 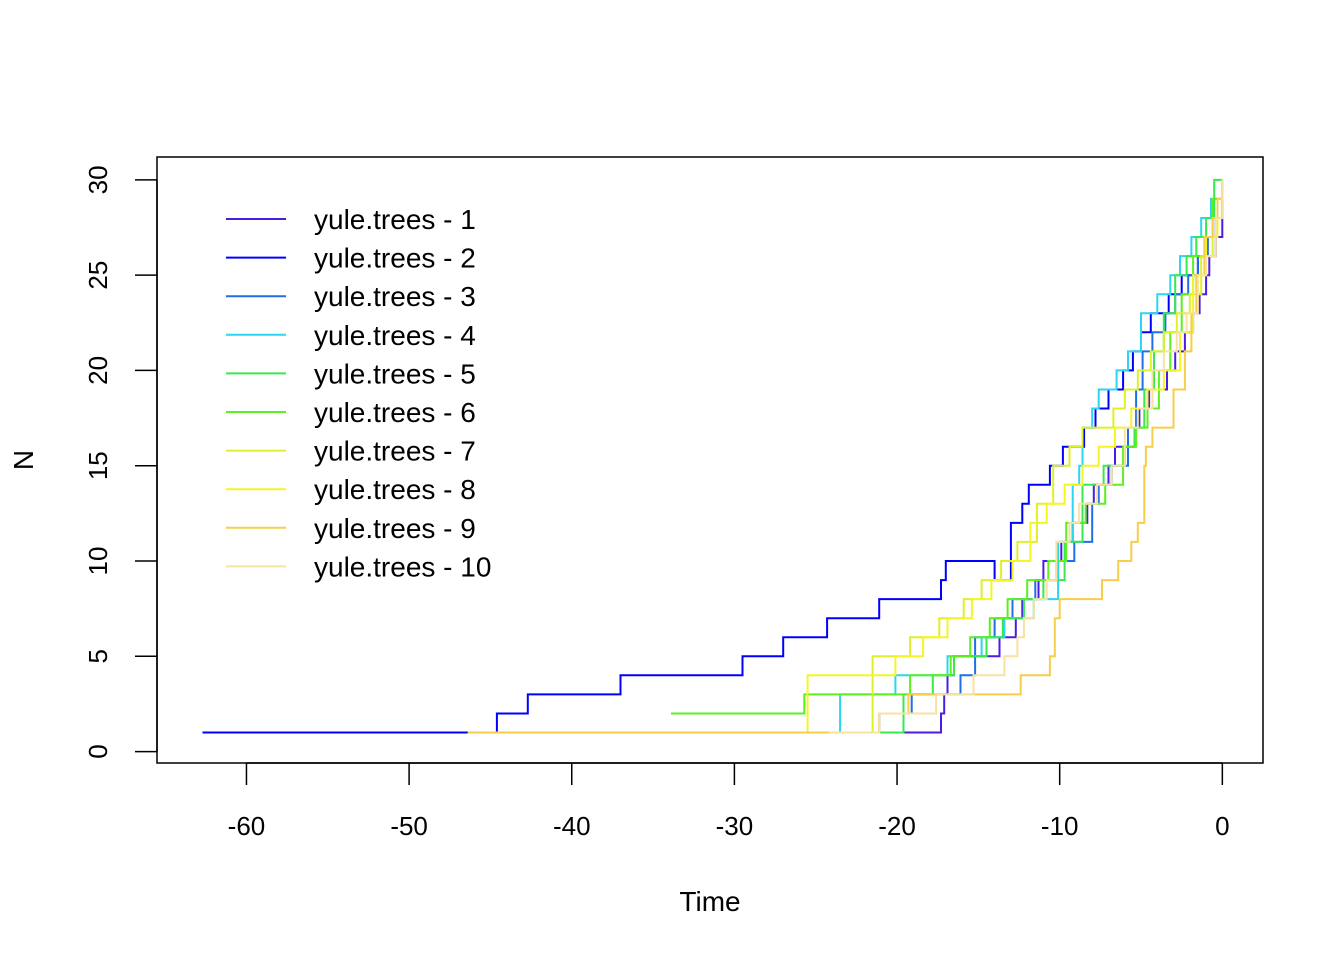 What do you see at coordinates (709, 901) in the screenshot?
I see `x-axis-title: Time` at bounding box center [709, 901].